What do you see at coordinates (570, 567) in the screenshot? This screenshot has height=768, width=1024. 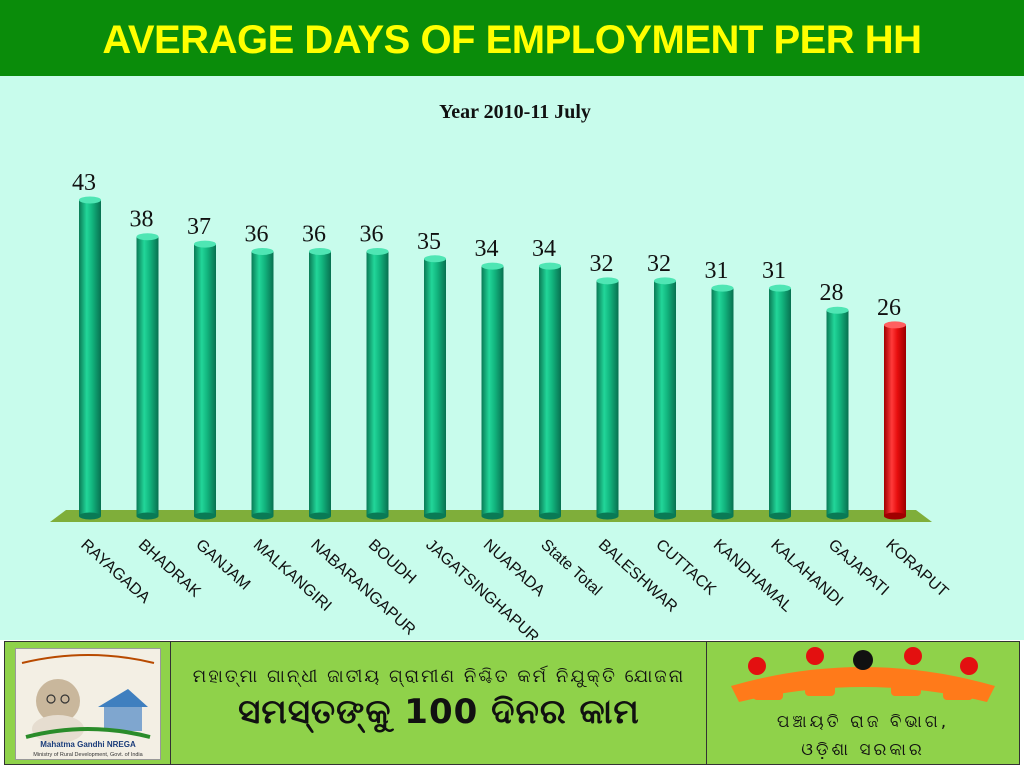 I see `x-tick-label: State Total` at bounding box center [570, 567].